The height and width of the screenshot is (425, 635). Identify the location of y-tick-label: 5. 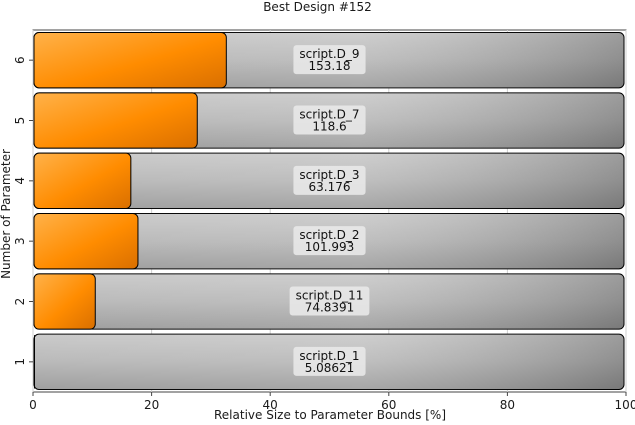
(20, 121).